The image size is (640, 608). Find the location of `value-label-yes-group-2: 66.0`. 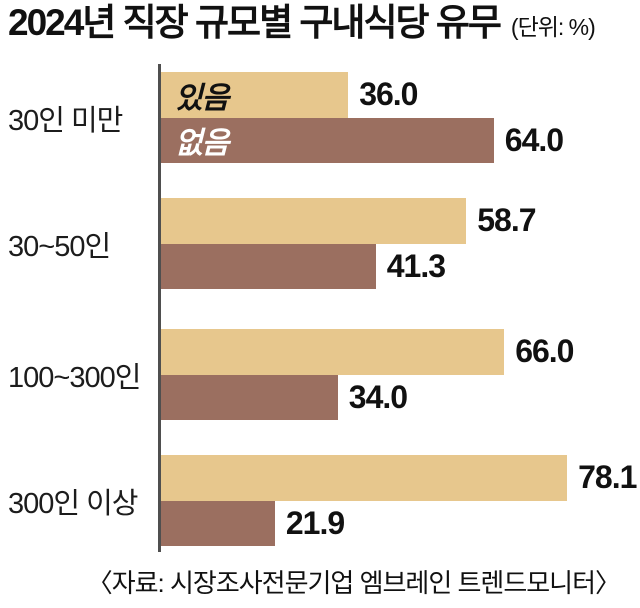

value-label-yes-group-2: 66.0 is located at coordinates (544, 351).